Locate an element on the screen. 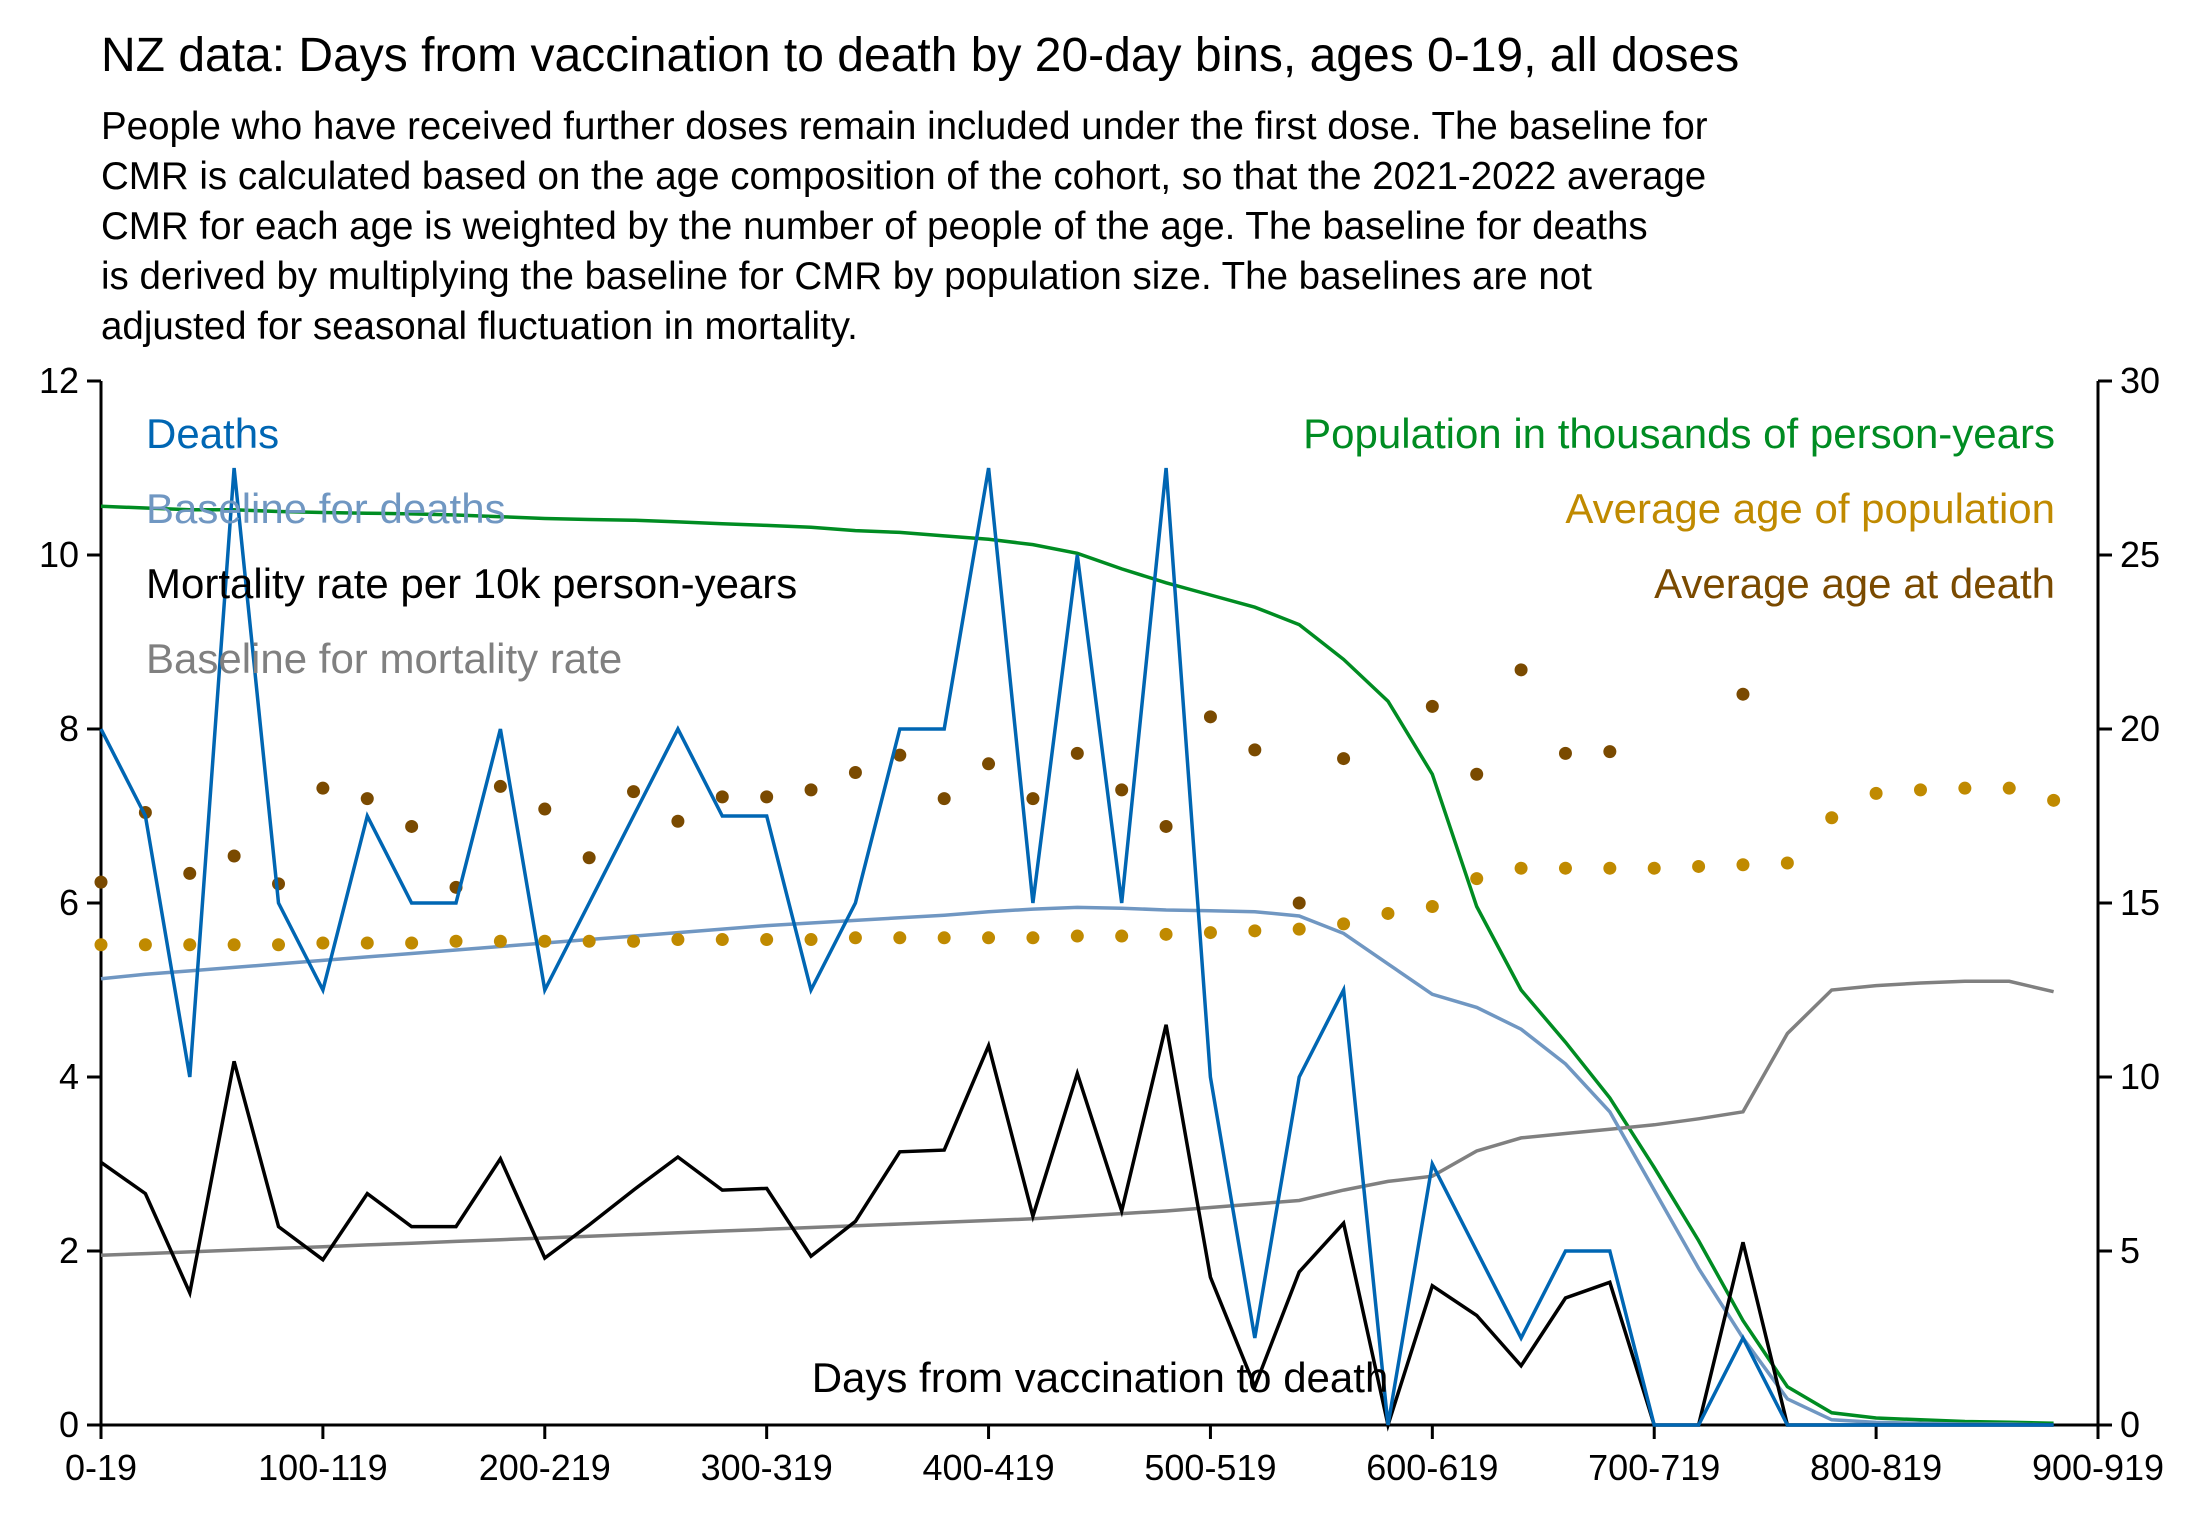 The image size is (2200, 1520). right-tick-label: 20 is located at coordinates (2140, 728).